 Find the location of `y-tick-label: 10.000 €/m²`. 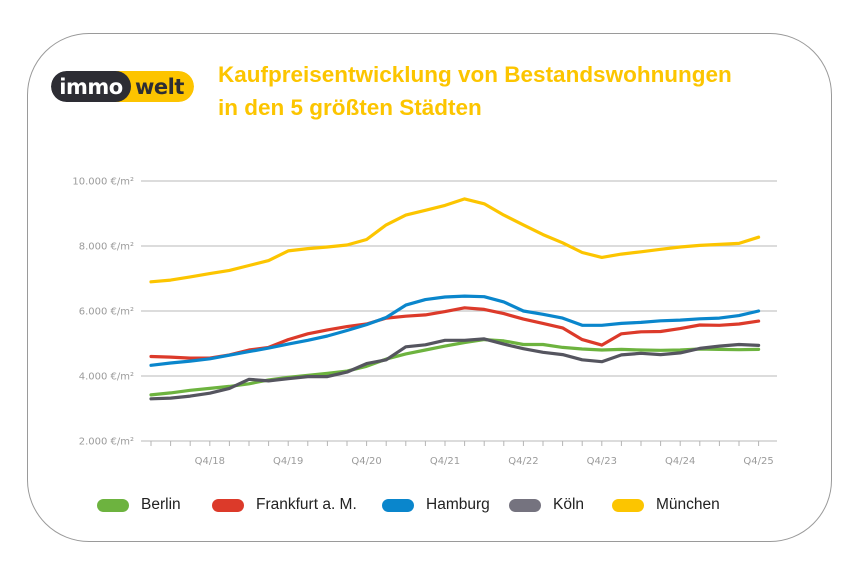

y-tick-label: 10.000 €/m² is located at coordinates (103, 182).